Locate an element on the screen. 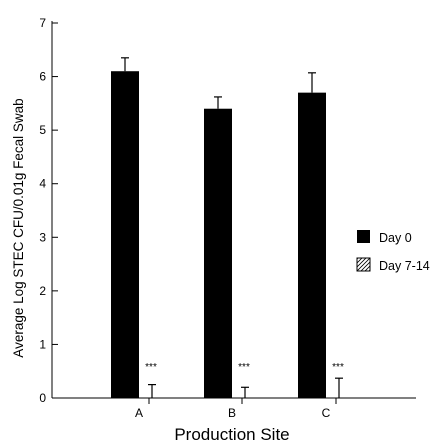 The height and width of the screenshot is (443, 443). significance-marker-c: *** is located at coordinates (338, 367).